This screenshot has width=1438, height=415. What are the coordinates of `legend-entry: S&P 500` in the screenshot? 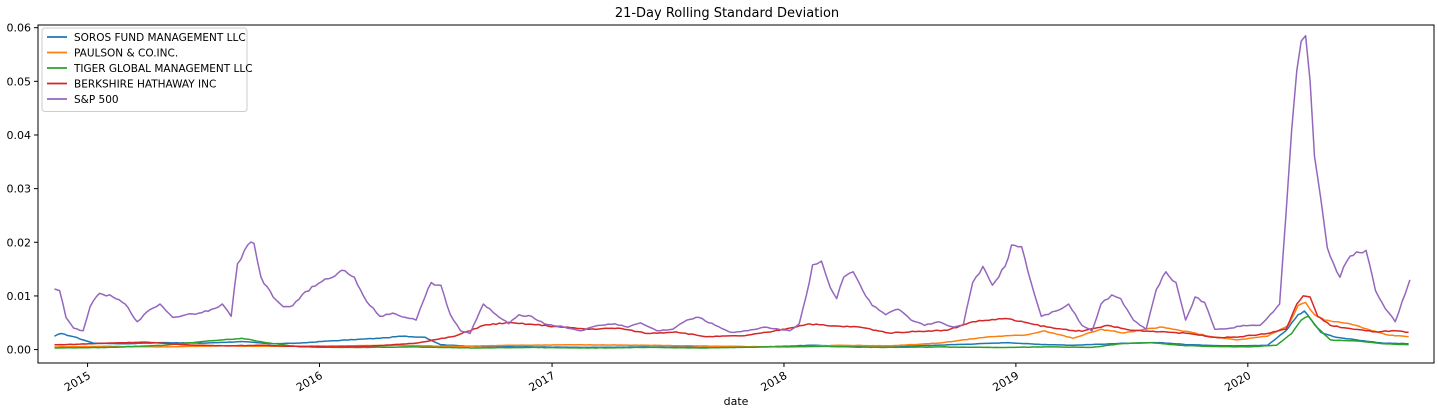 It's located at (96, 100).